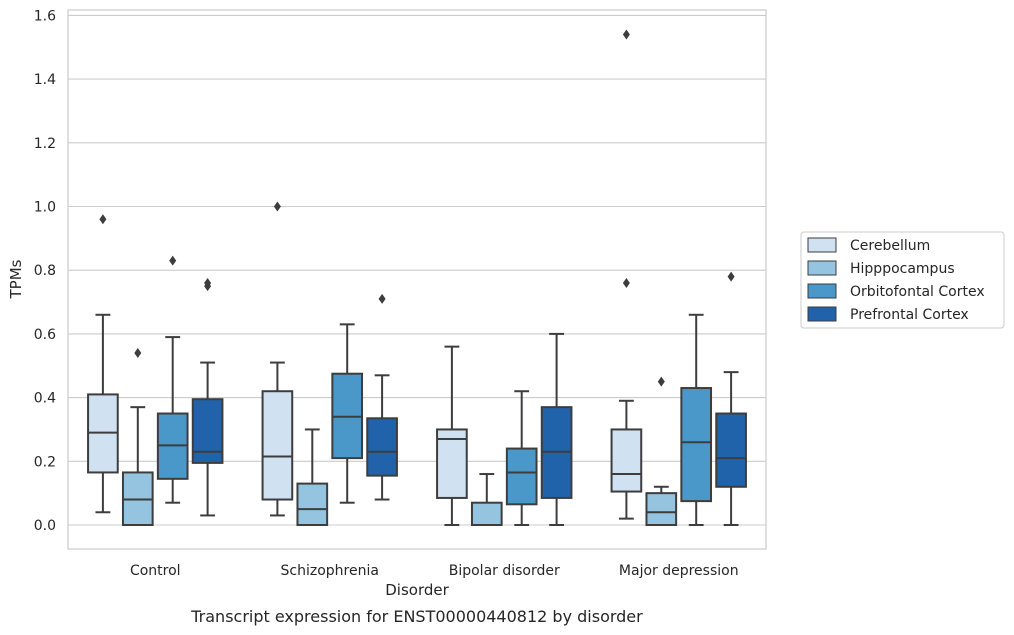 Image resolution: width=1014 pixels, height=635 pixels. I want to click on x-tick-label: Control, so click(155, 571).